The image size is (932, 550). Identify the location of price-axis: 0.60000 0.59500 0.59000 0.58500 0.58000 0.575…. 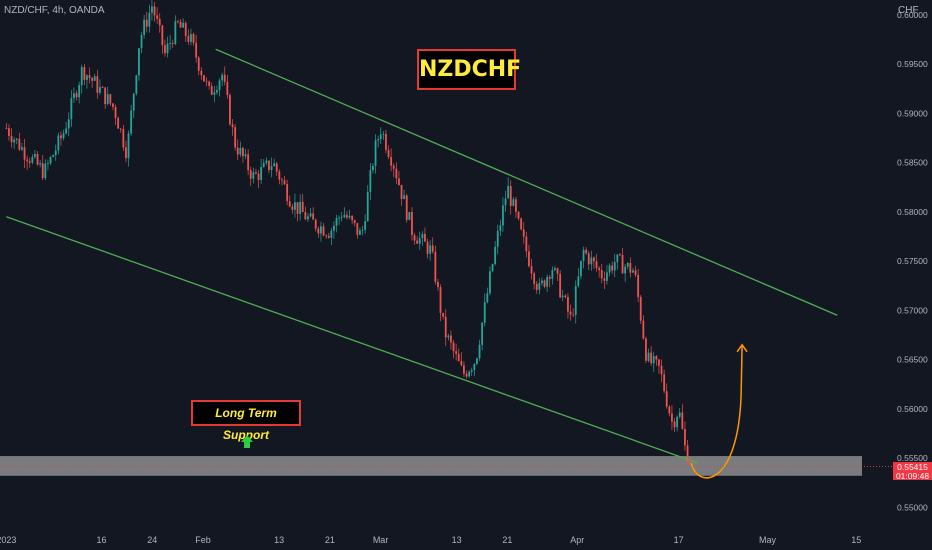
(912, 261).